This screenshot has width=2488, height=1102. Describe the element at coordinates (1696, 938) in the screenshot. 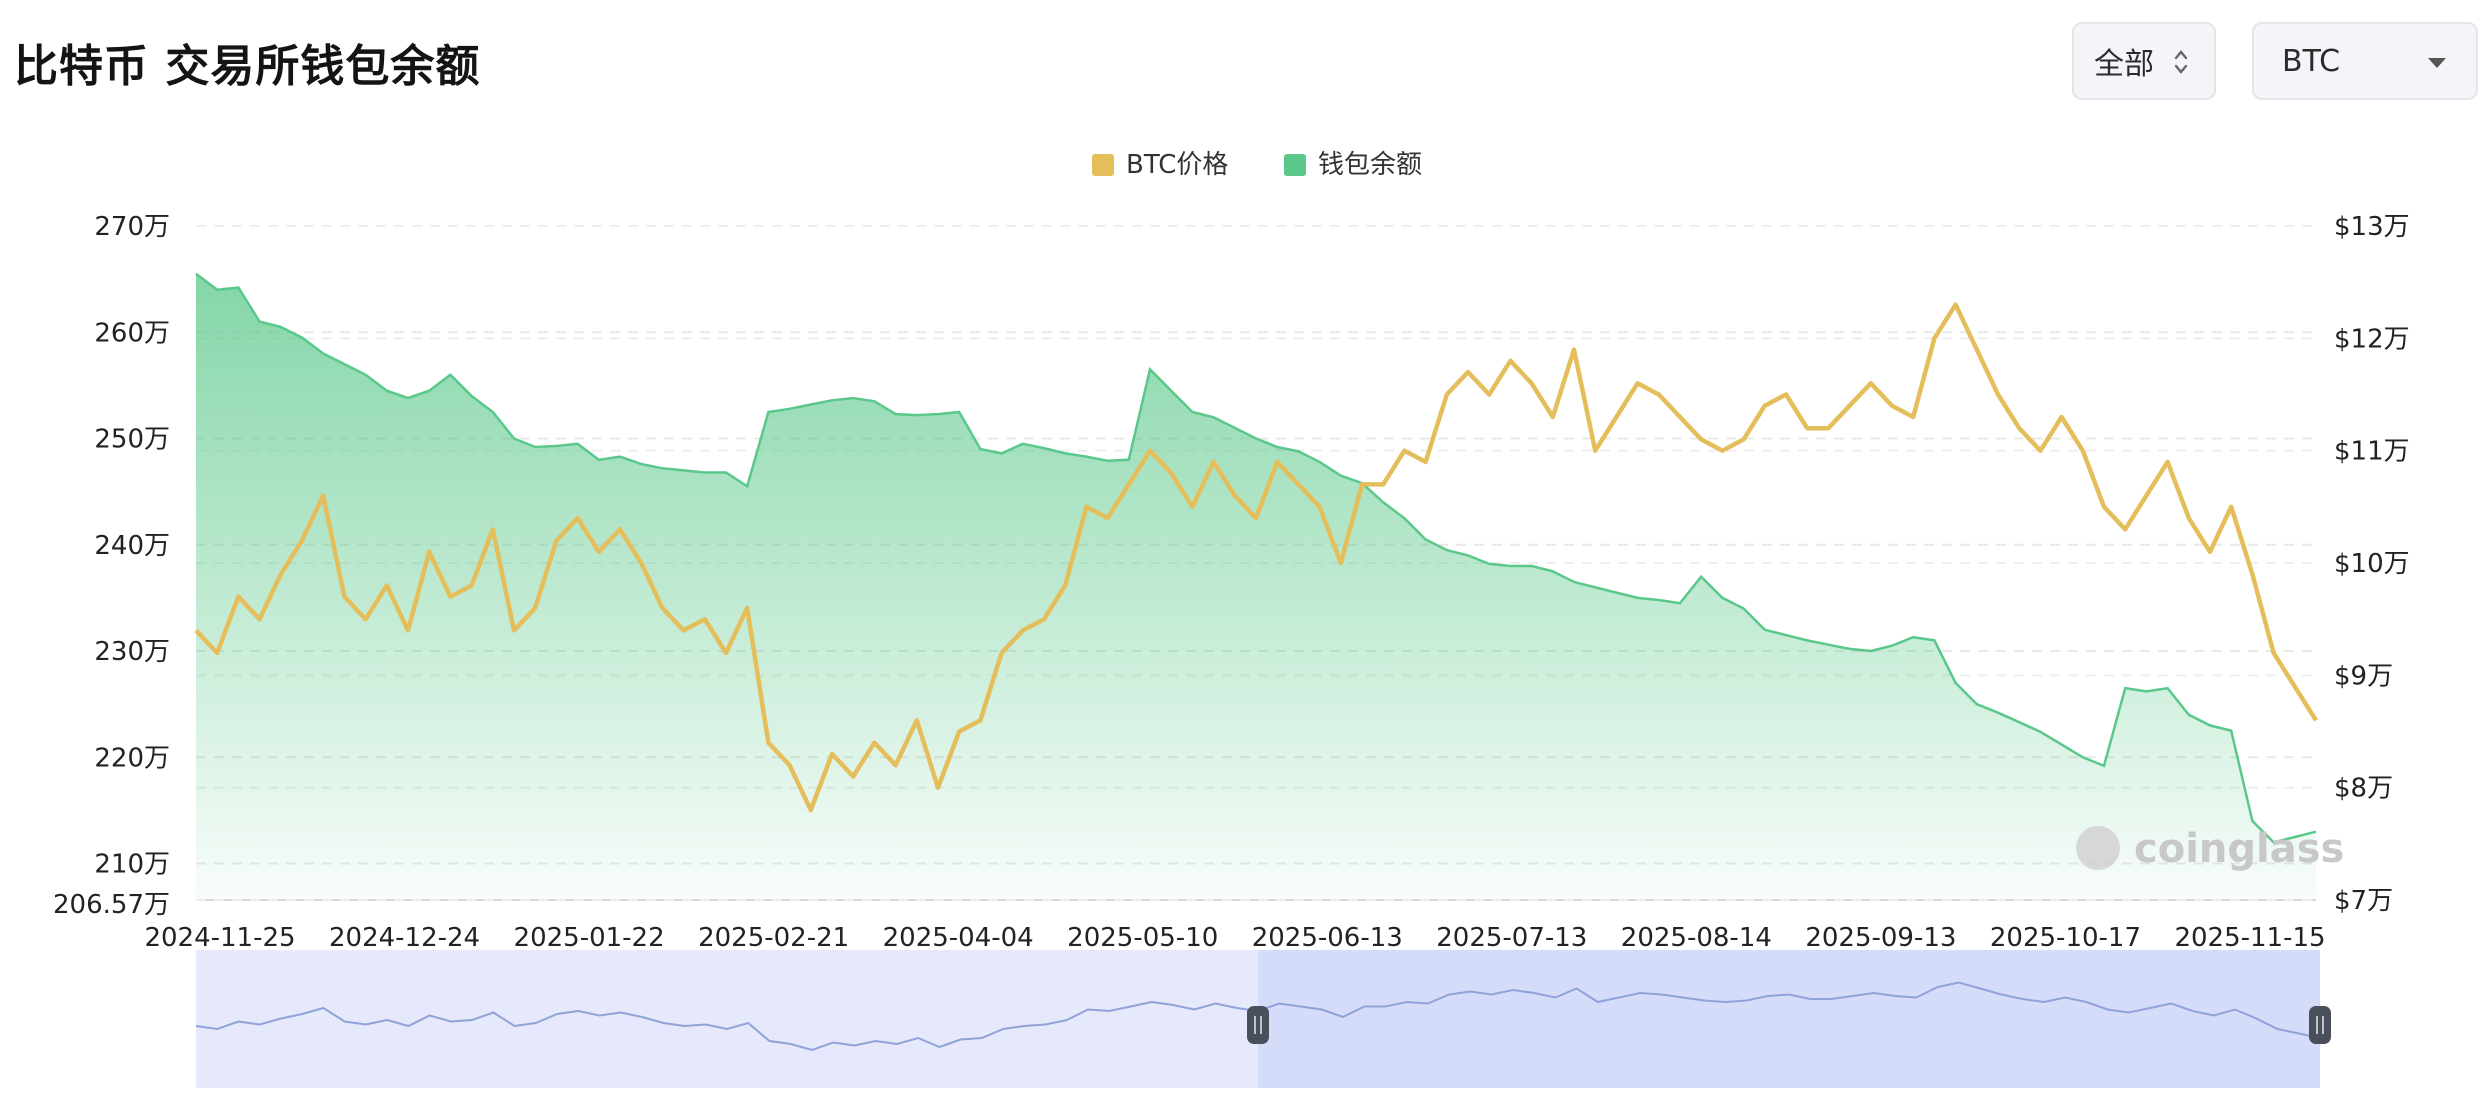

I see `x-tick-label: 2025-08-14` at that location.